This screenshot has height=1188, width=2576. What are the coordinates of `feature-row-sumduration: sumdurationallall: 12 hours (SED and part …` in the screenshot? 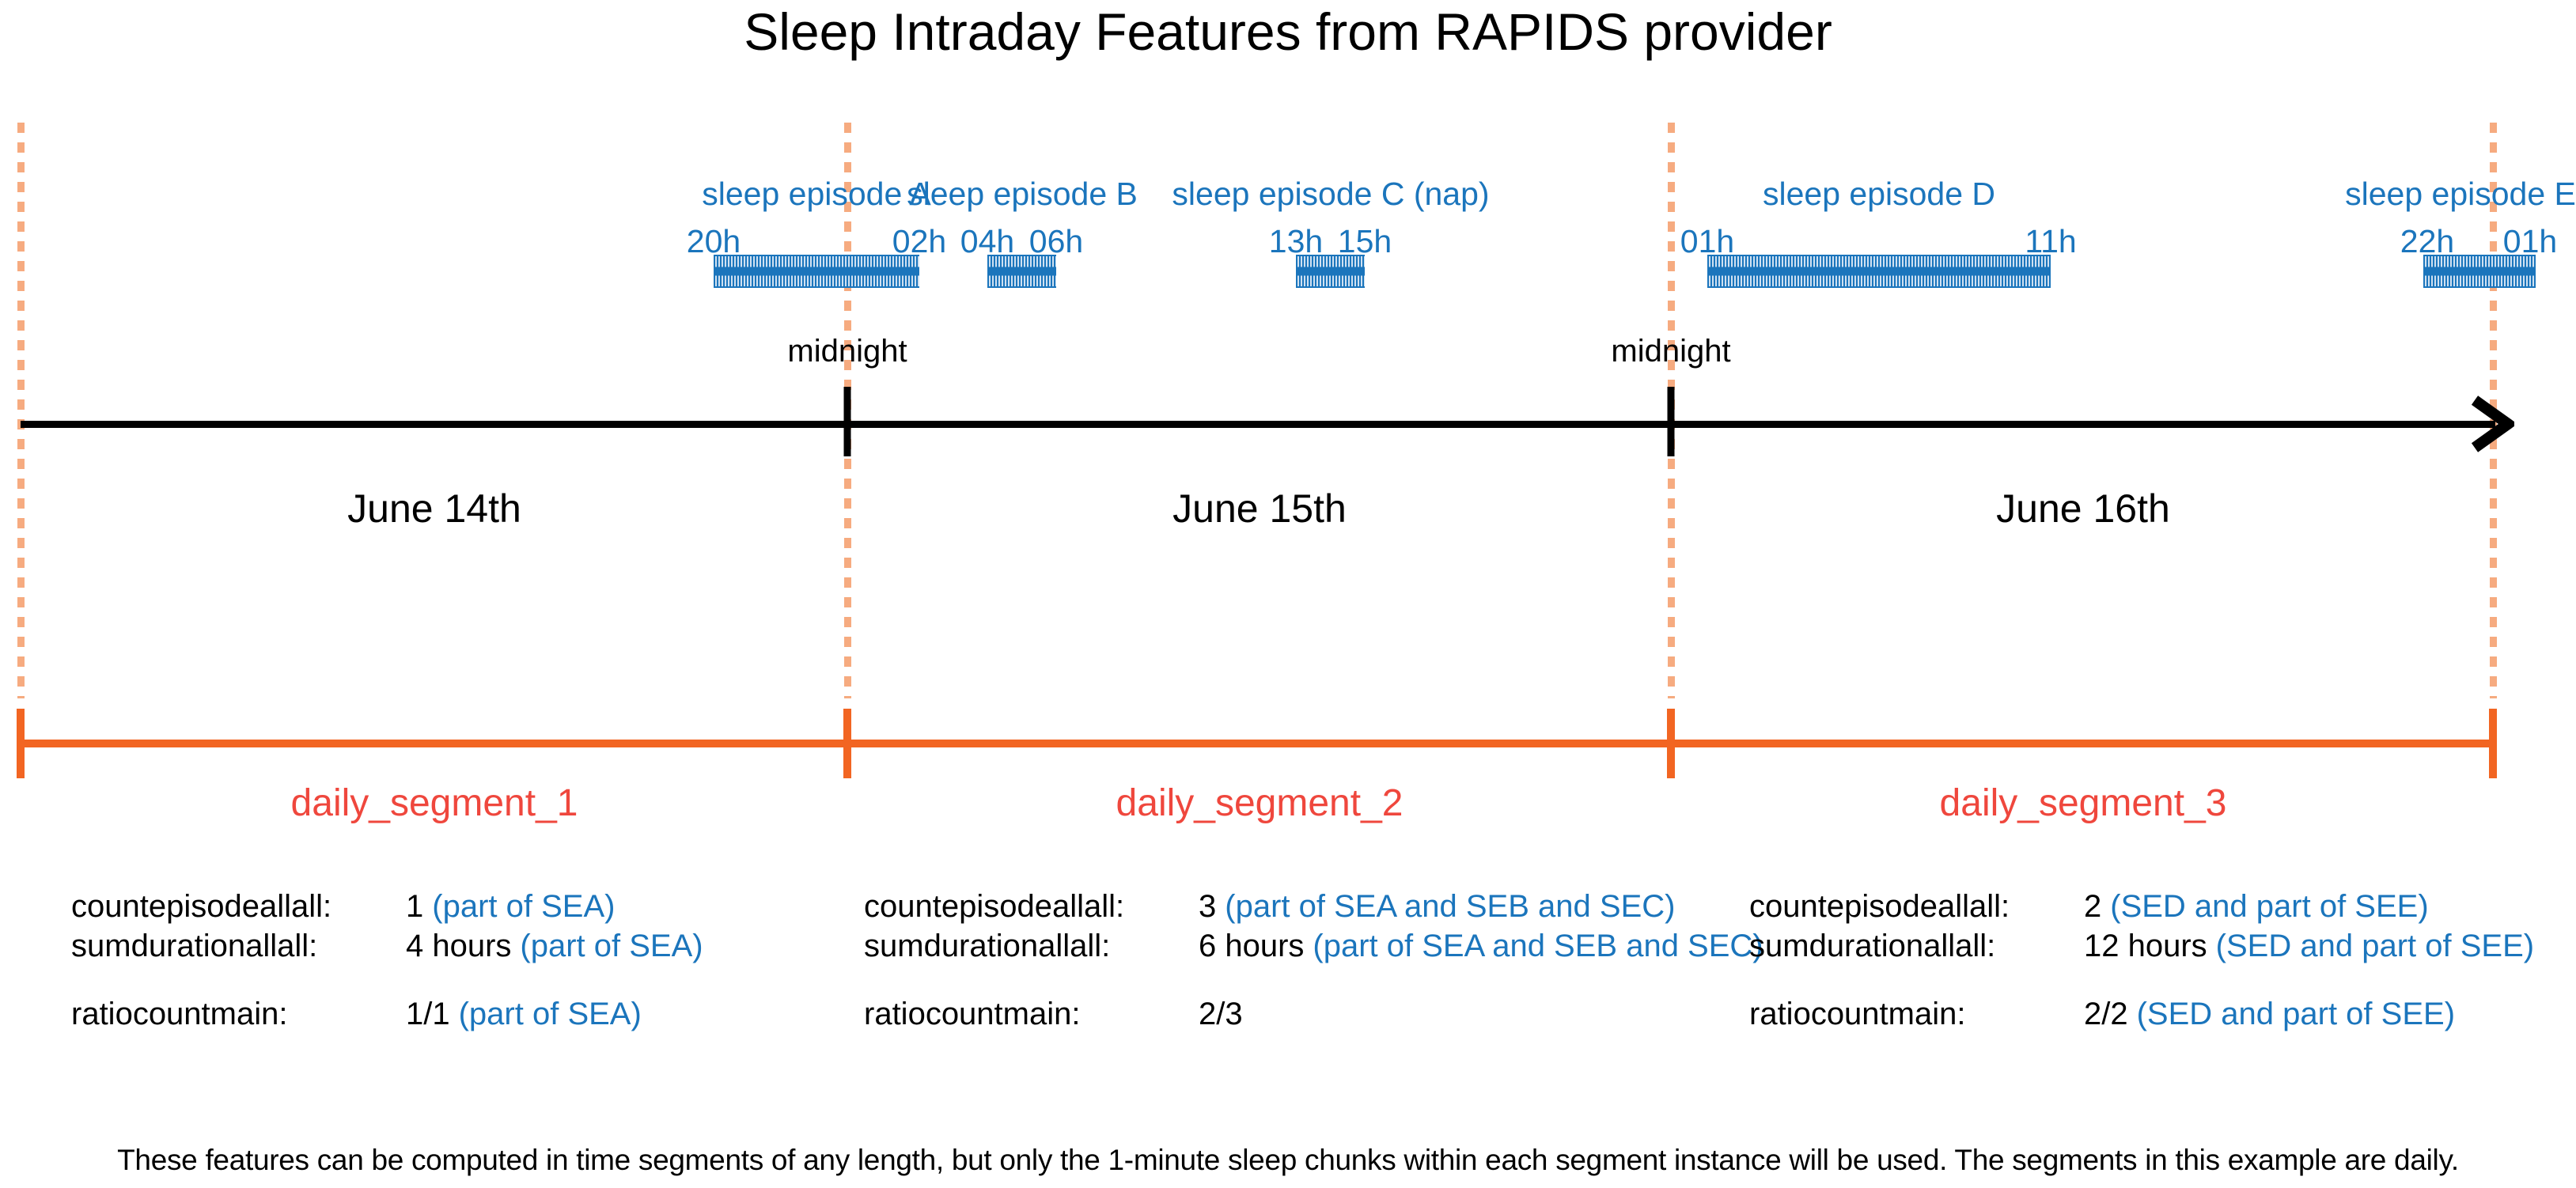 It's located at (2141, 946).